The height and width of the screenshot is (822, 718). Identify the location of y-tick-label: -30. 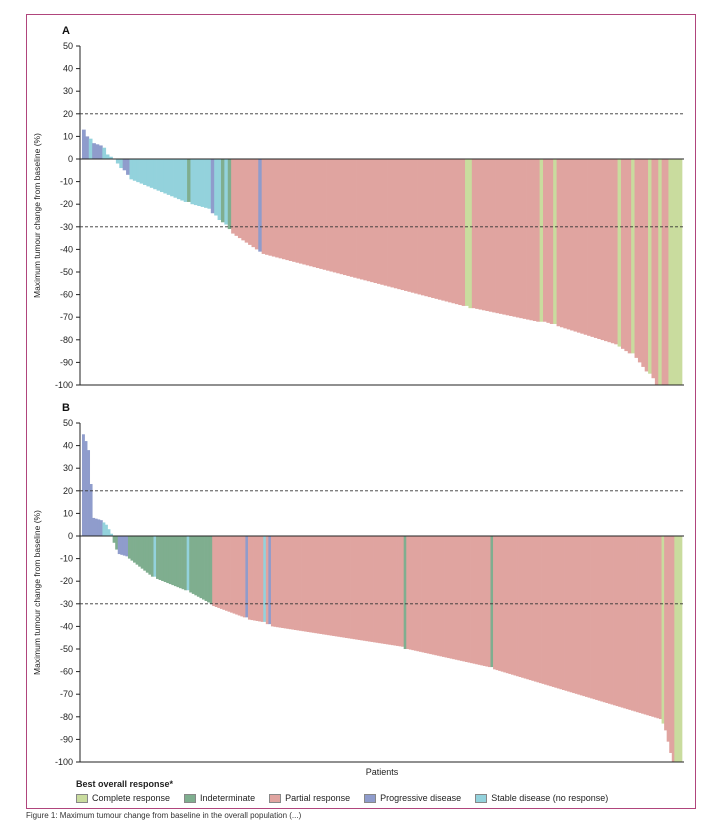
(66, 604).